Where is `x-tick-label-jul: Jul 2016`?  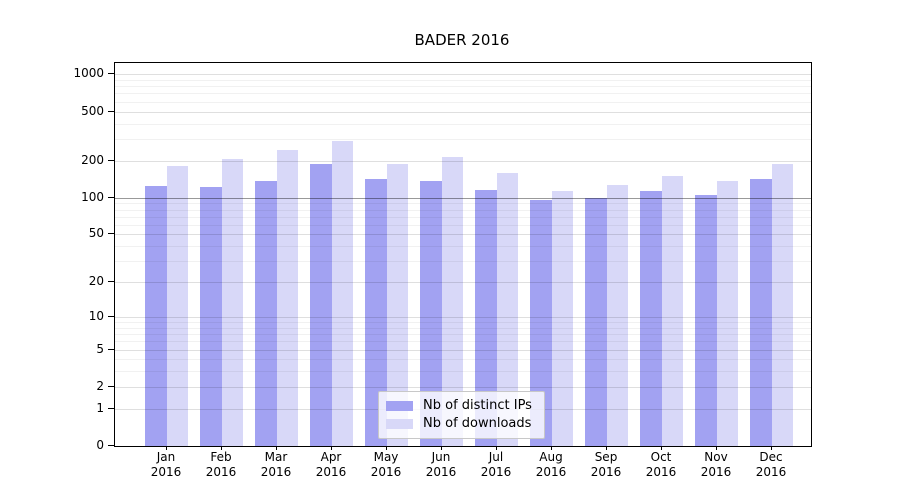
x-tick-label-jul: Jul 2016 is located at coordinates (496, 465).